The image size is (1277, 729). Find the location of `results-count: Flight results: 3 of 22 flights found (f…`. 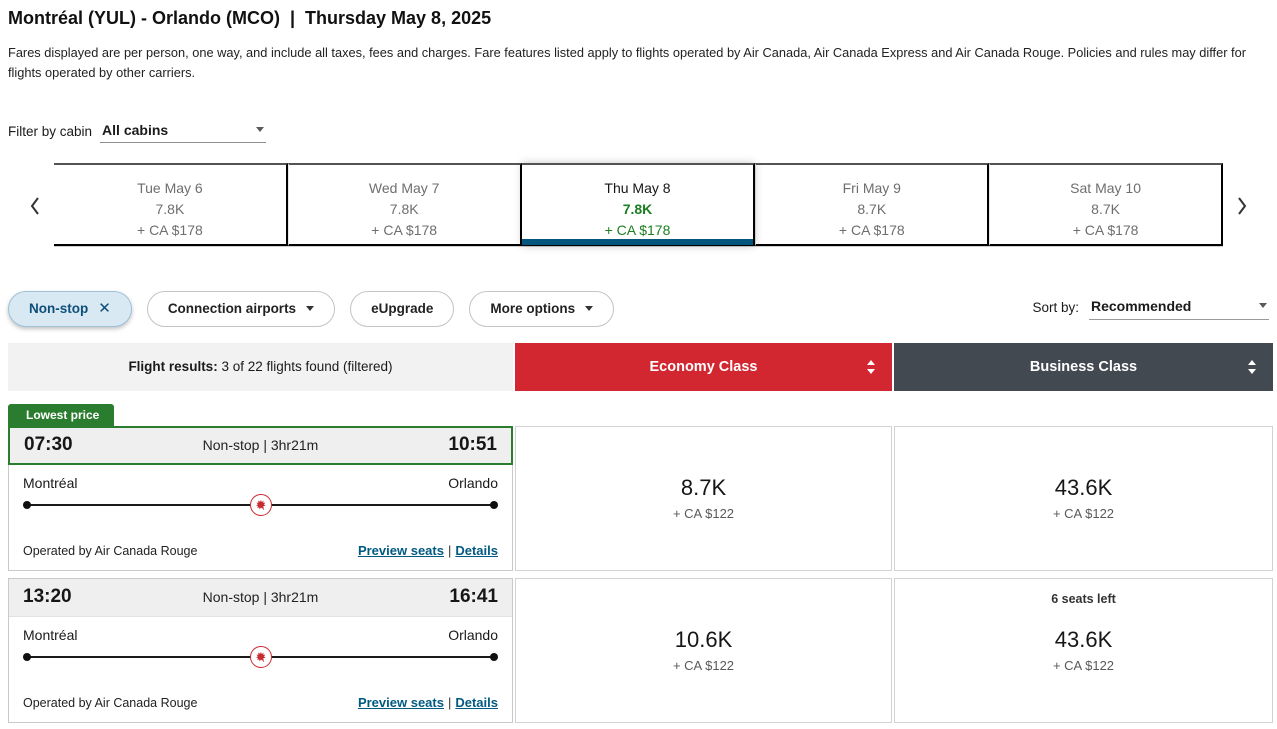

results-count: Flight results: 3 of 22 flights found (f… is located at coordinates (260, 366).